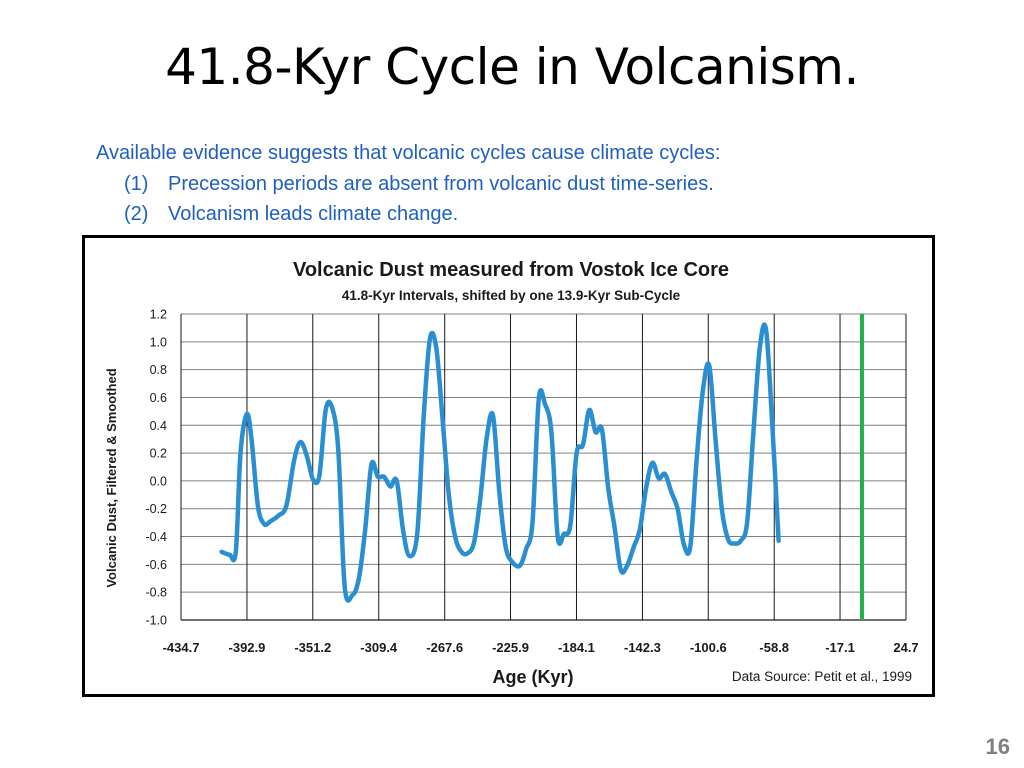 Image resolution: width=1024 pixels, height=768 pixels. Describe the element at coordinates (313, 214) in the screenshot. I see `point-2-text: Volcanism leads climate change.` at that location.